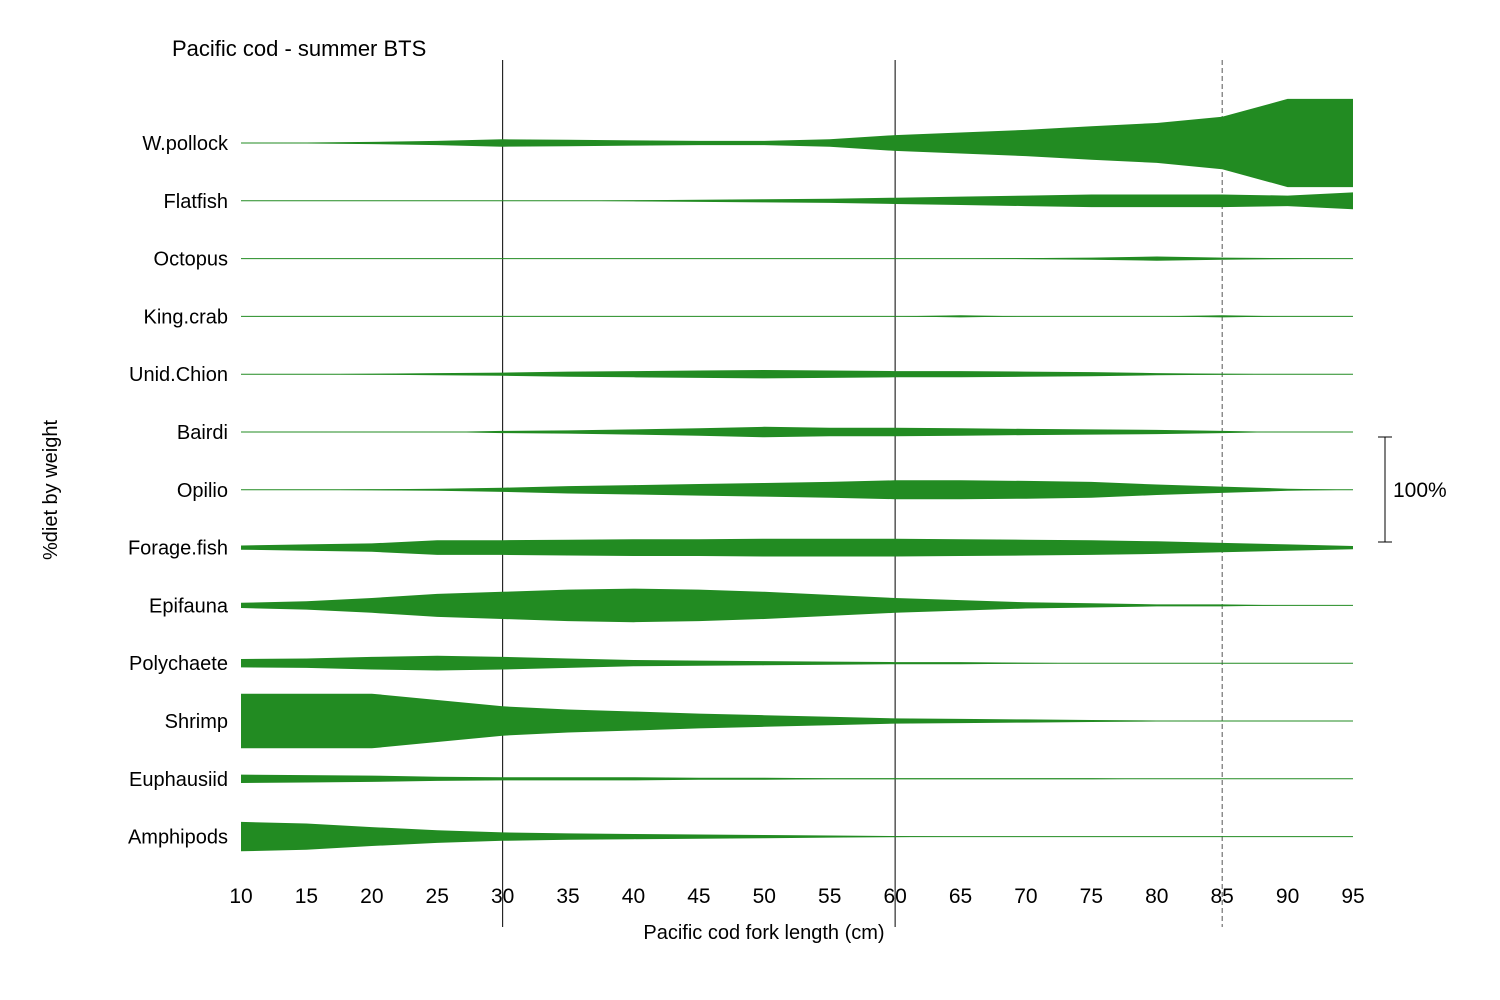  I want to click on kite-amphipods, so click(797, 836).